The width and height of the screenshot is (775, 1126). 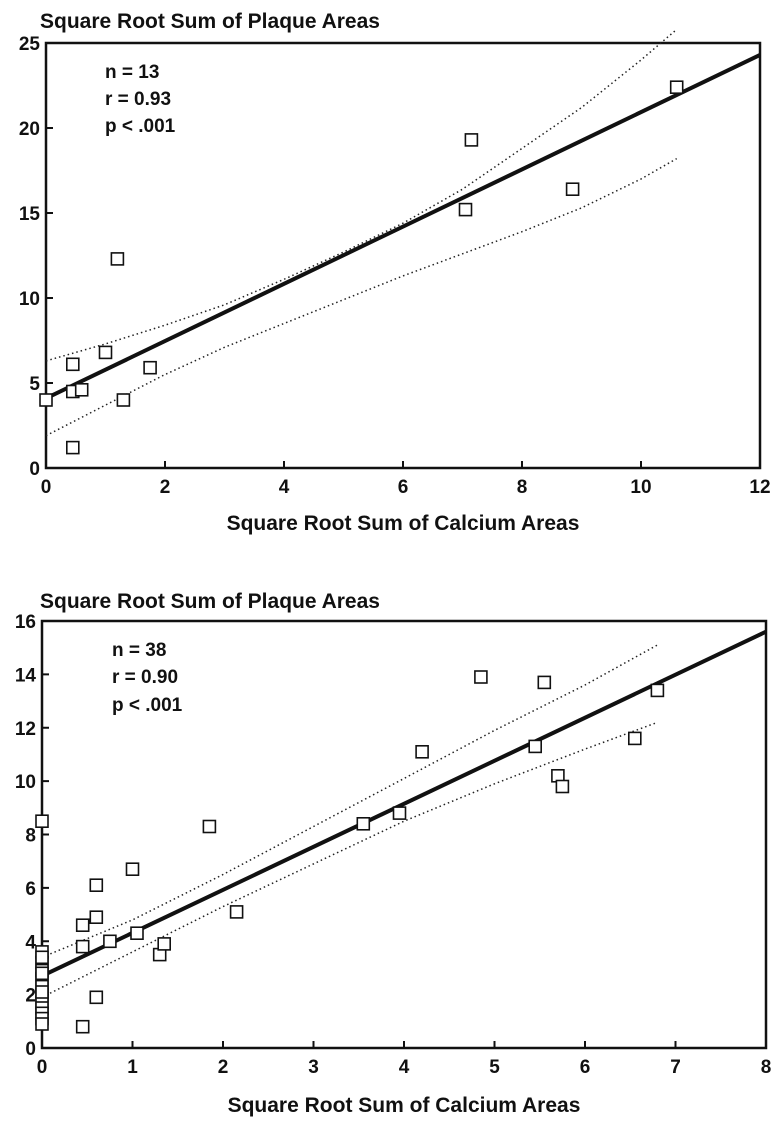 I want to click on chart-bottom-xtick-label-3: 3, so click(x=313, y=1067).